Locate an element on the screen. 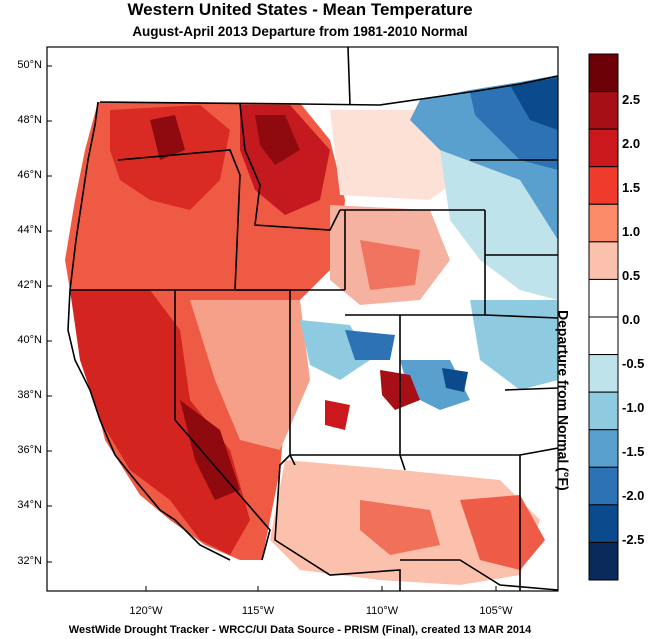 The width and height of the screenshot is (672, 639). lat-label: 50°N is located at coordinates (29, 65).